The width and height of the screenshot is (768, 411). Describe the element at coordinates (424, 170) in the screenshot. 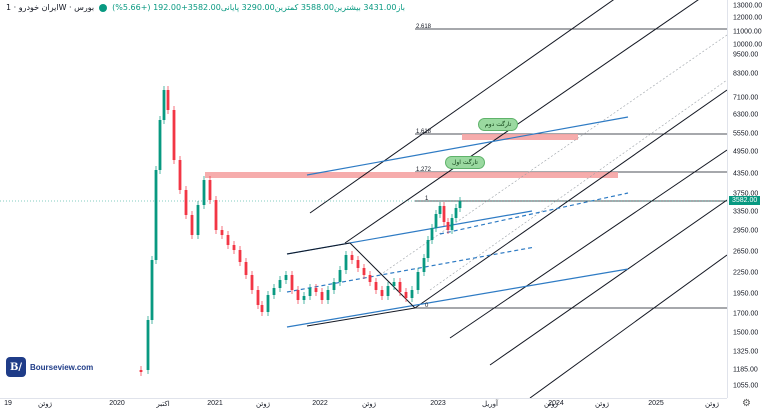

I see `fib-label-1272: 1.272` at that location.